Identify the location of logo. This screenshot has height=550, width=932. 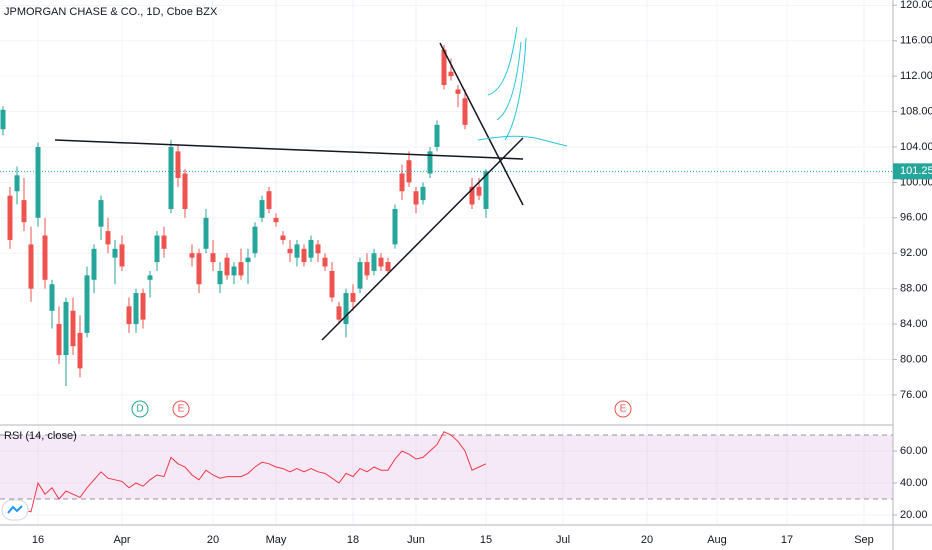
(15, 510).